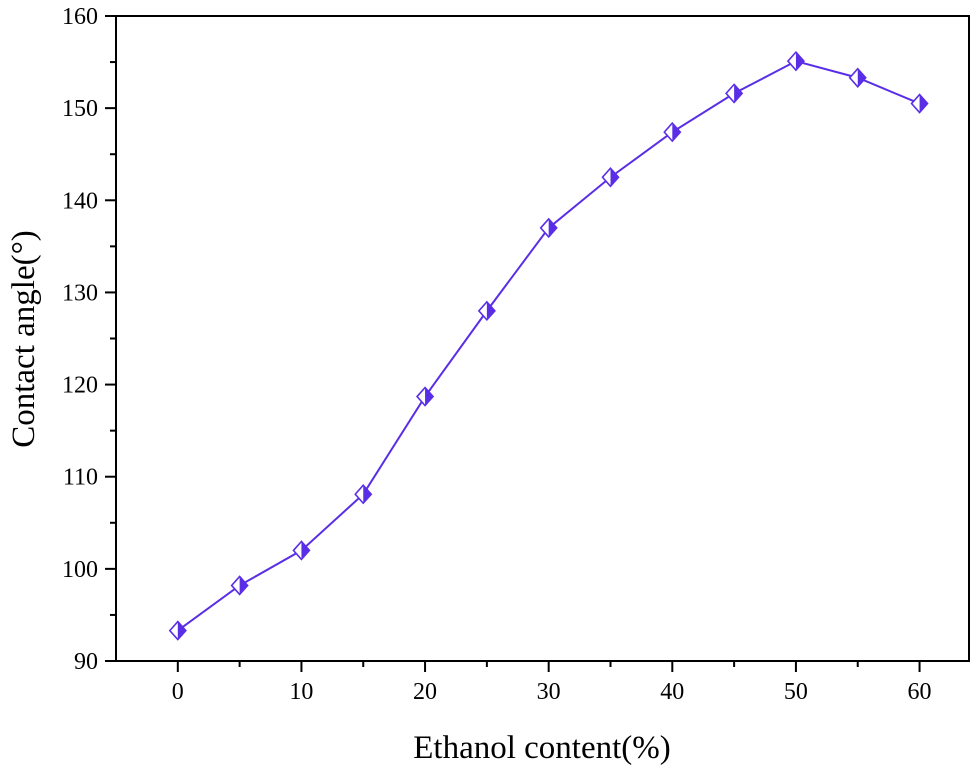  I want to click on y-tick-label: 160, so click(80, 17).